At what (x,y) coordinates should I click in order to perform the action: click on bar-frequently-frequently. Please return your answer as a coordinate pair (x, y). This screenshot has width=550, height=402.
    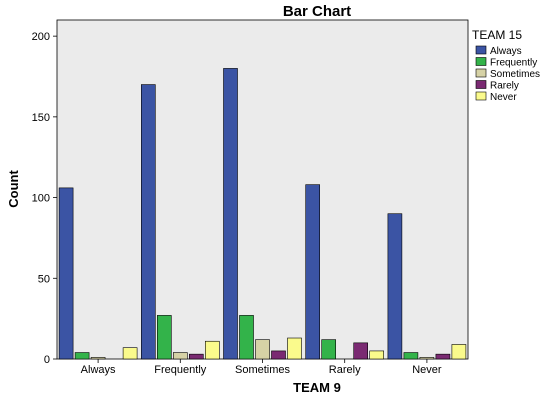
    Looking at the image, I should click on (164, 337).